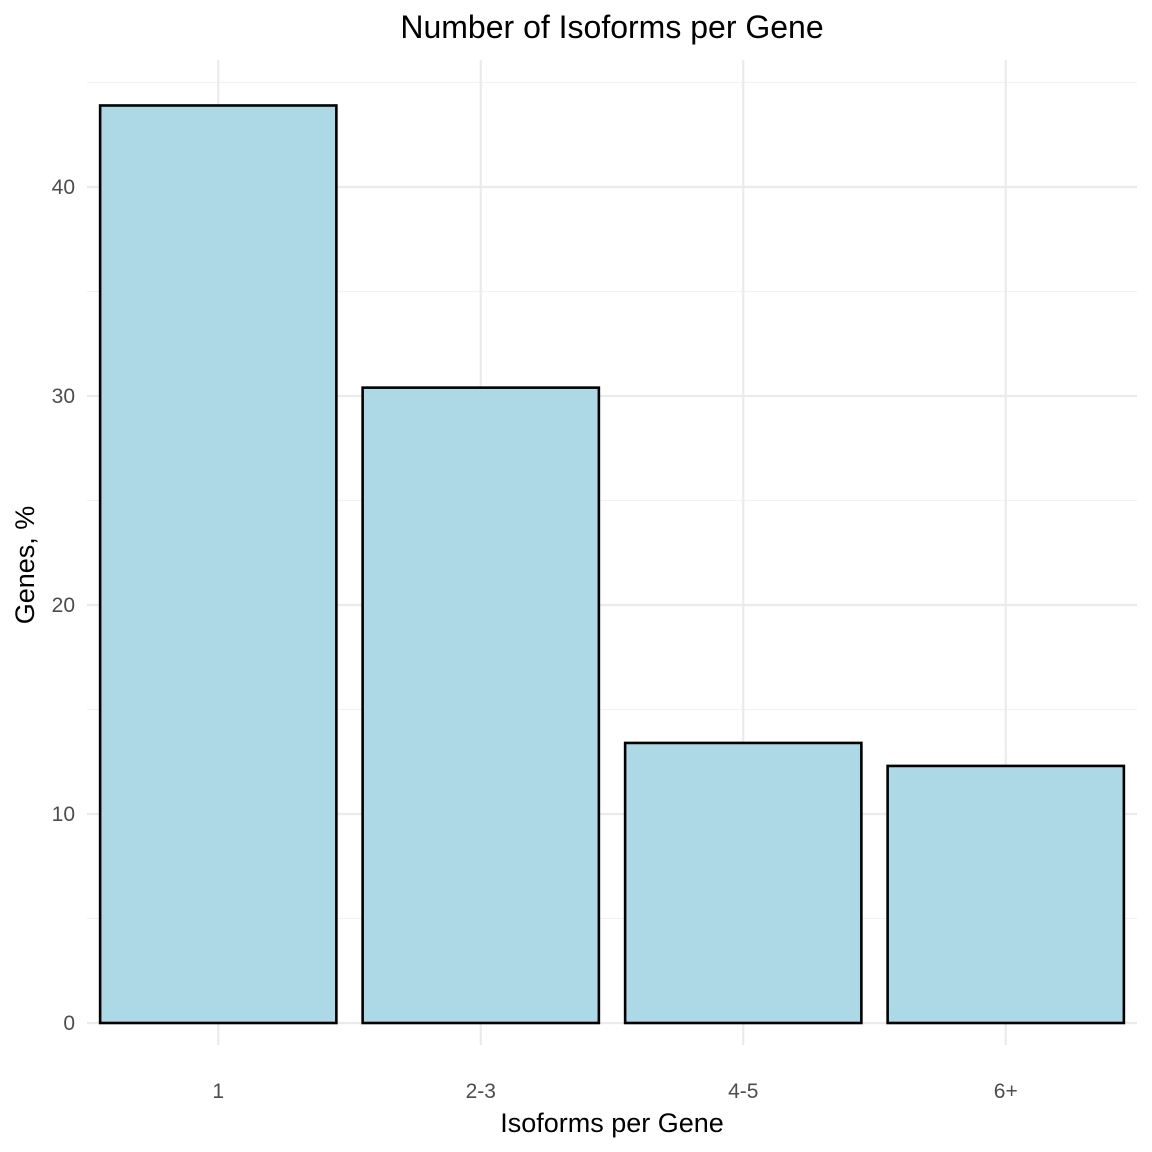 This screenshot has height=1152, width=1152. I want to click on chart-title: Number of Isoforms per Gene, so click(611, 27).